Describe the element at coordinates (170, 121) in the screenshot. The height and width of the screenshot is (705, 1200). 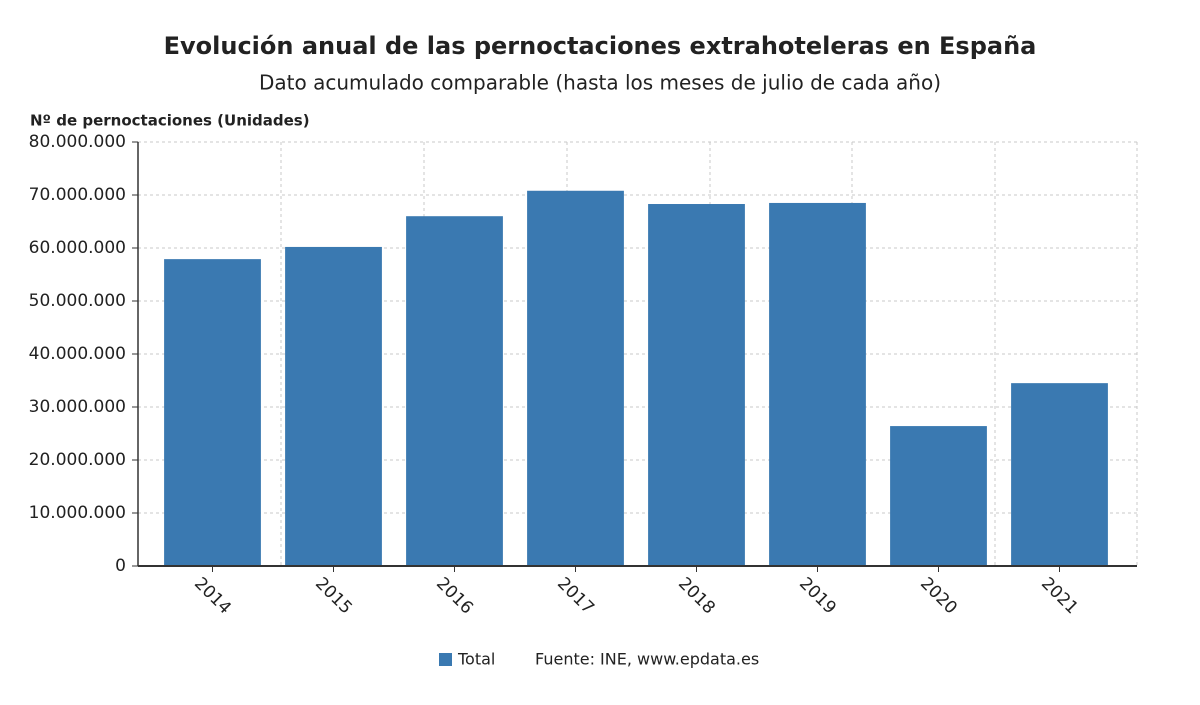
I see `y-axis-label: Nº de pernoctaciones (Unidades)` at that location.